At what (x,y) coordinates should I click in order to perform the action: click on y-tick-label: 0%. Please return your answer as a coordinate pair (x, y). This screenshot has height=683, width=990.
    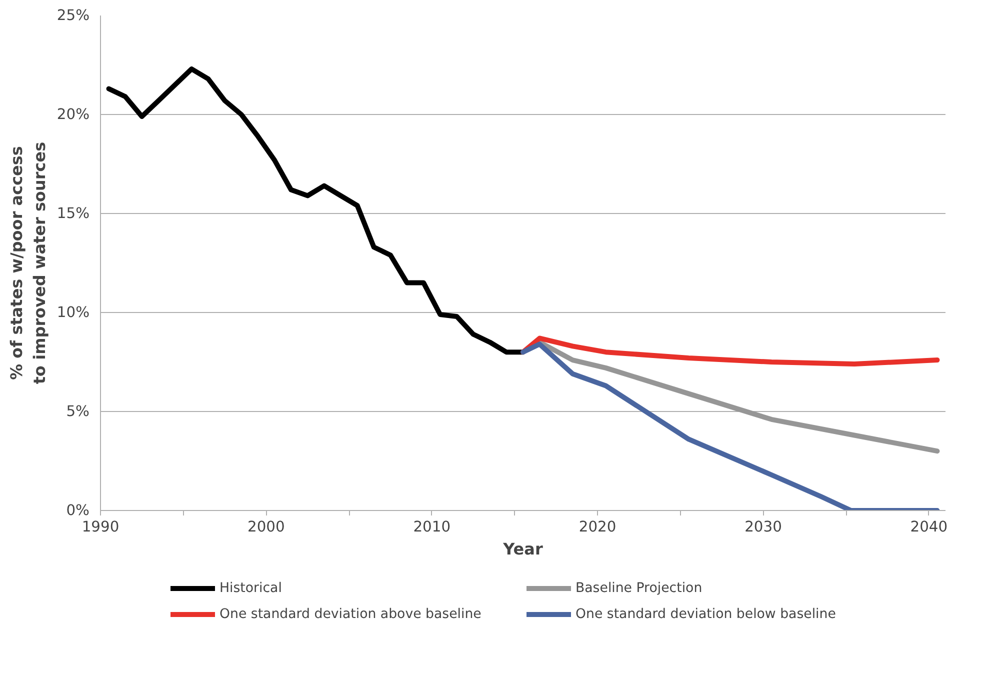
    Looking at the image, I should click on (78, 510).